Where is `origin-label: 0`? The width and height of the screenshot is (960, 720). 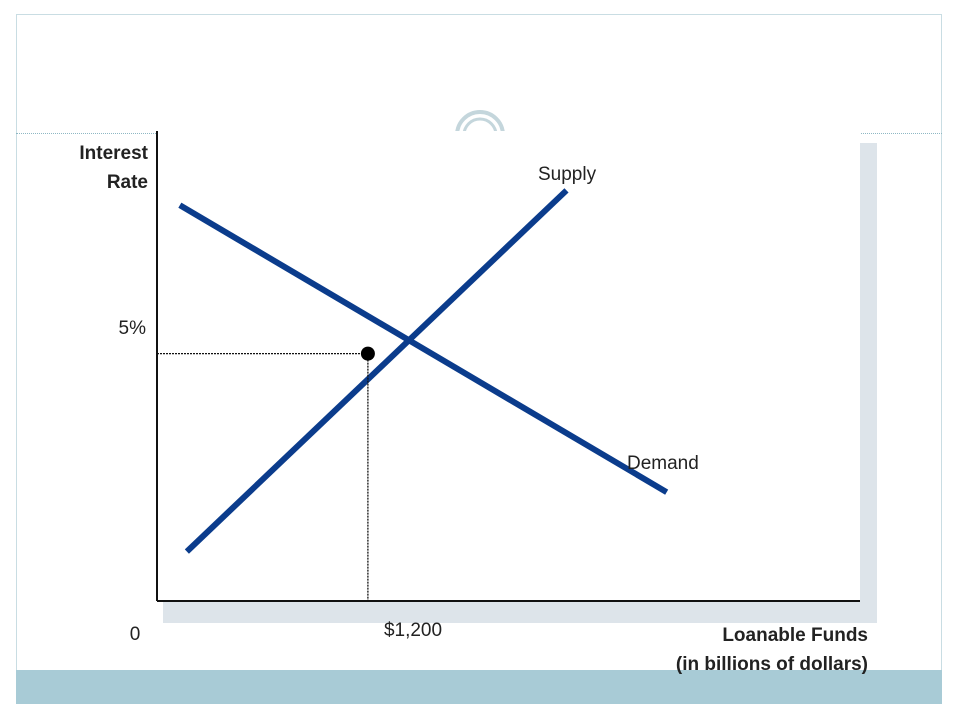
origin-label: 0 is located at coordinates (135, 634).